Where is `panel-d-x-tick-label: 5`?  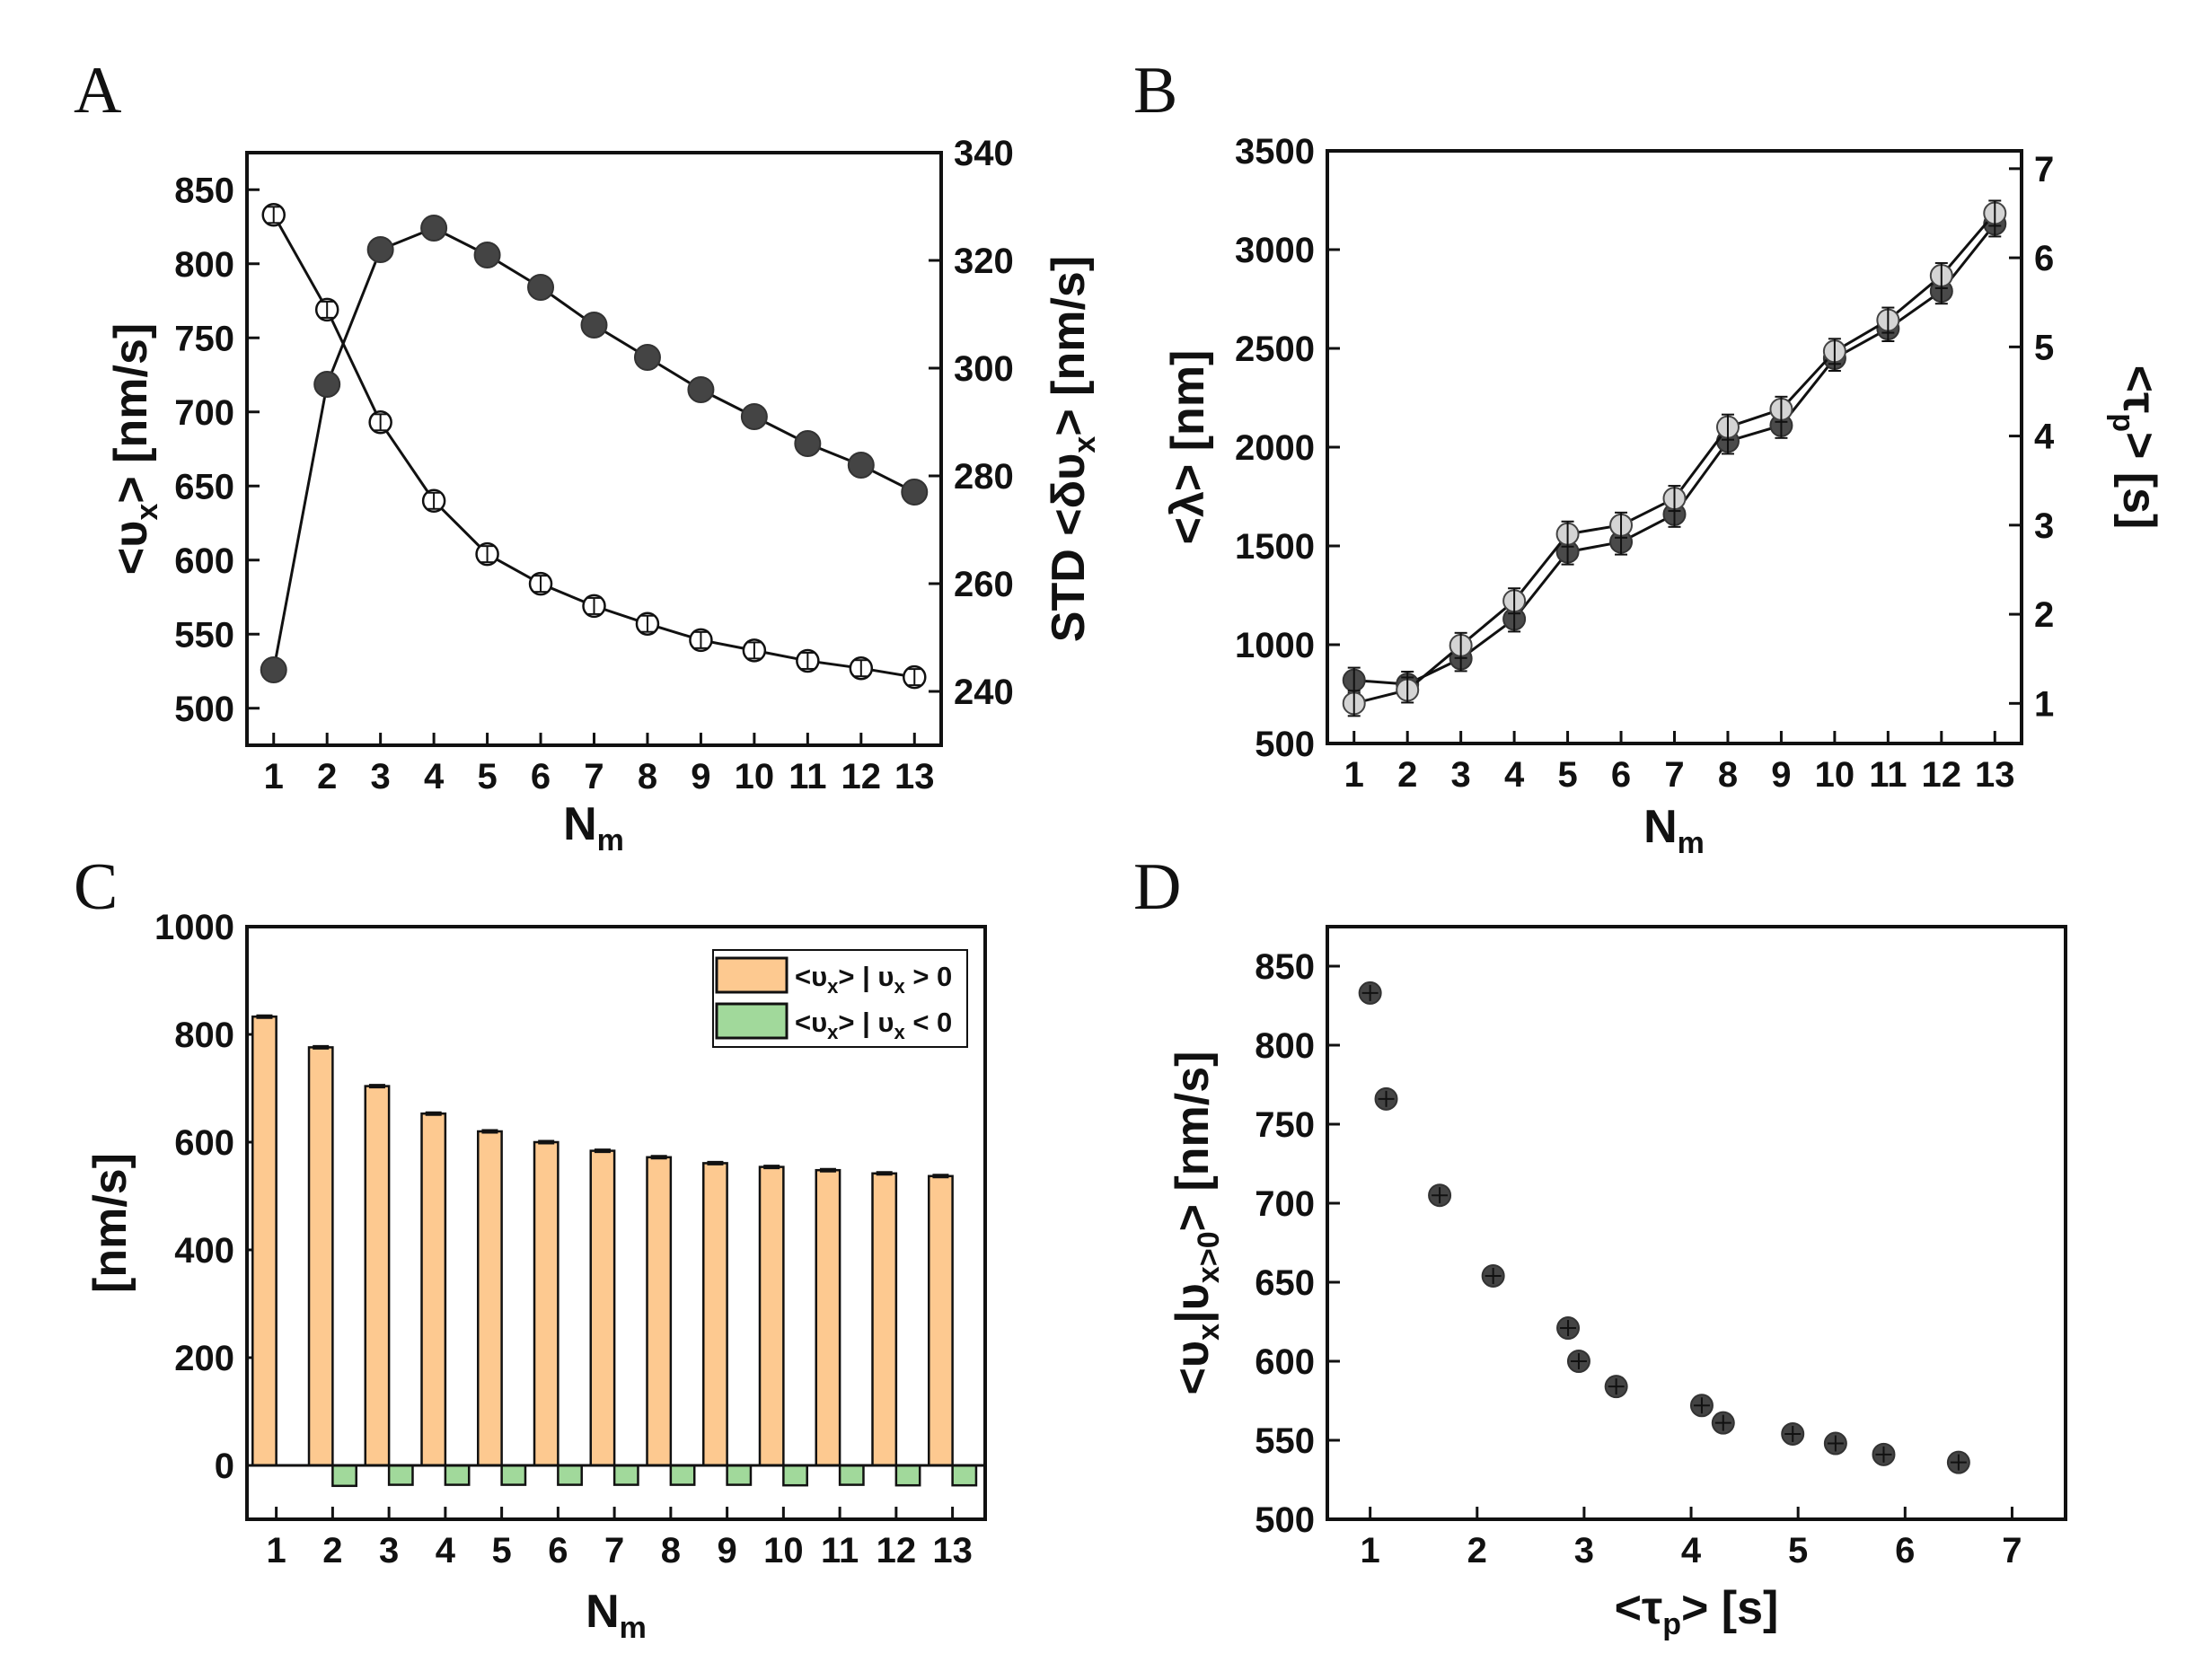
panel-d-x-tick-label: 5 is located at coordinates (1798, 1551).